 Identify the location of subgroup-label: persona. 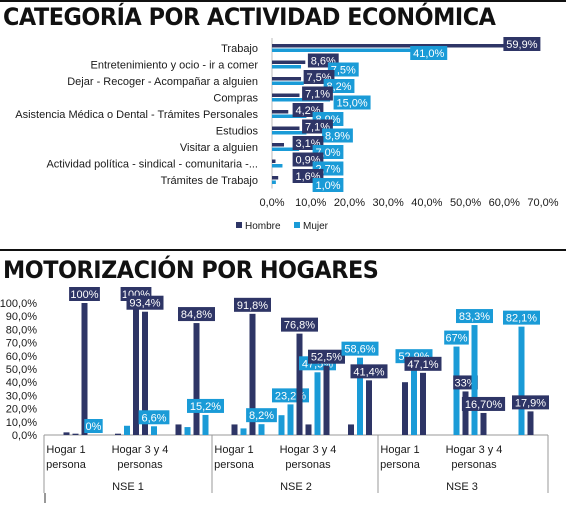
(400, 465).